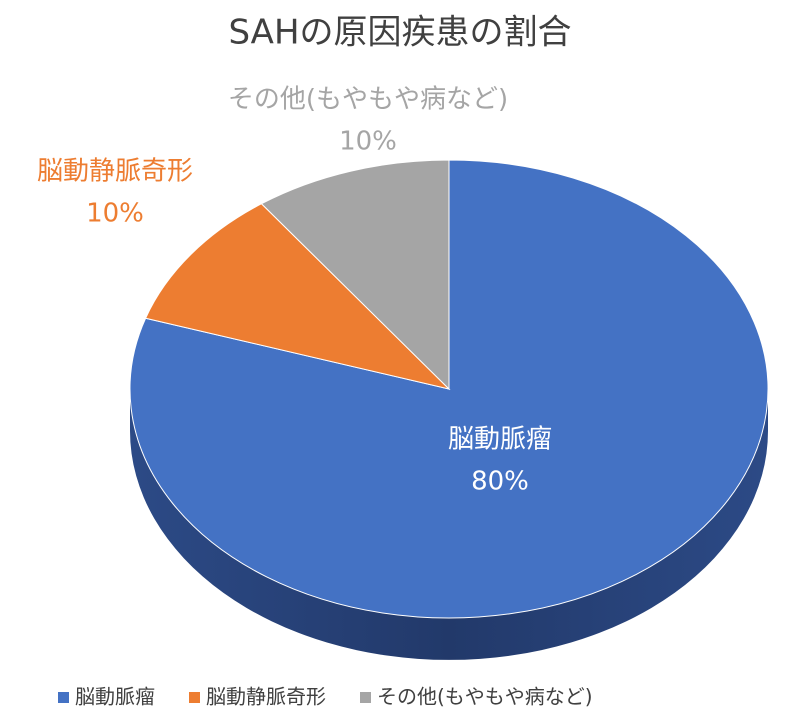 The image size is (800, 723). Describe the element at coordinates (368, 100) in the screenshot. I see `data-label-name: その他(もやもや病など)` at that location.